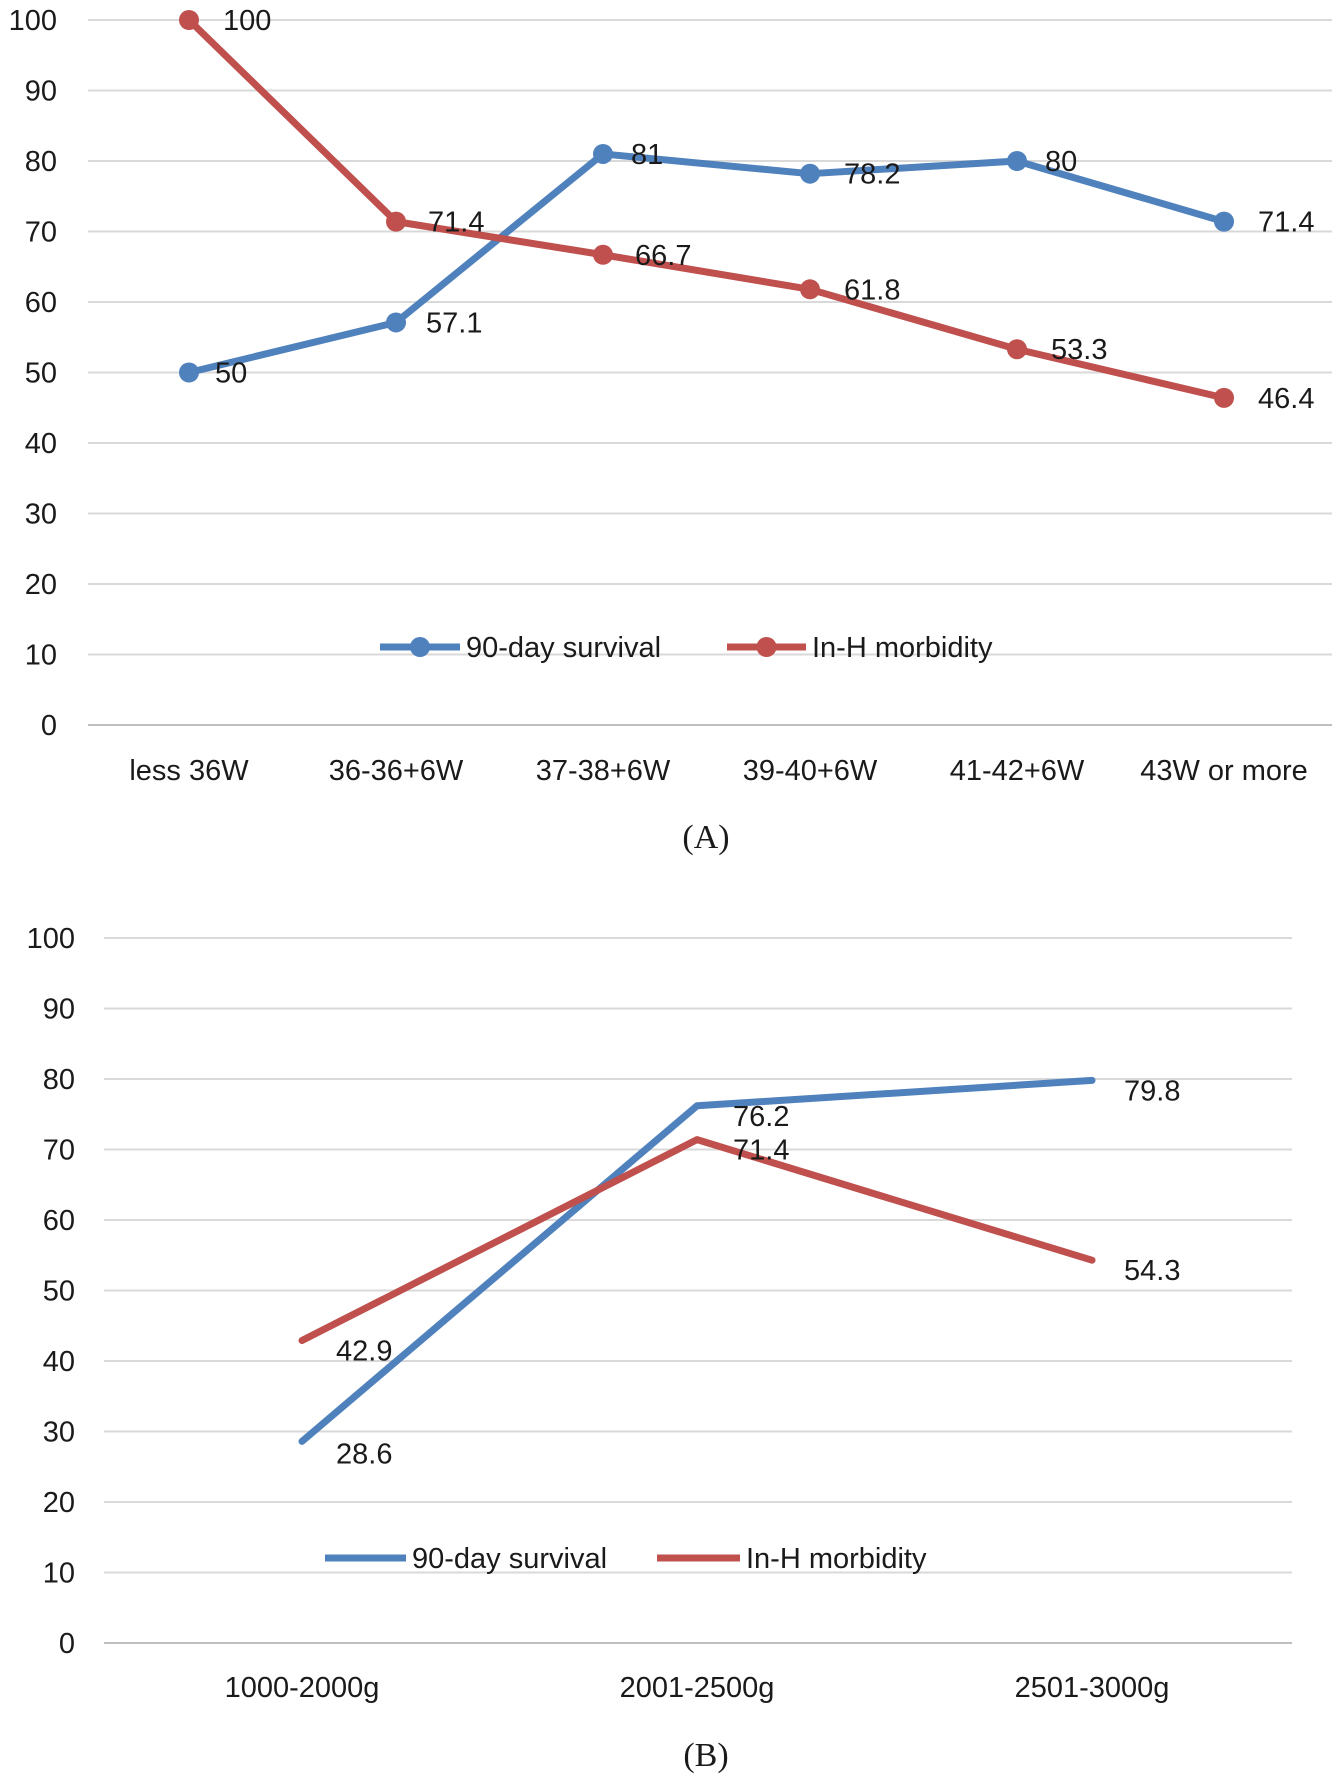 The height and width of the screenshot is (1778, 1332). What do you see at coordinates (902, 648) in the screenshot?
I see `chart-a-legend-label: In-H morbidity` at bounding box center [902, 648].